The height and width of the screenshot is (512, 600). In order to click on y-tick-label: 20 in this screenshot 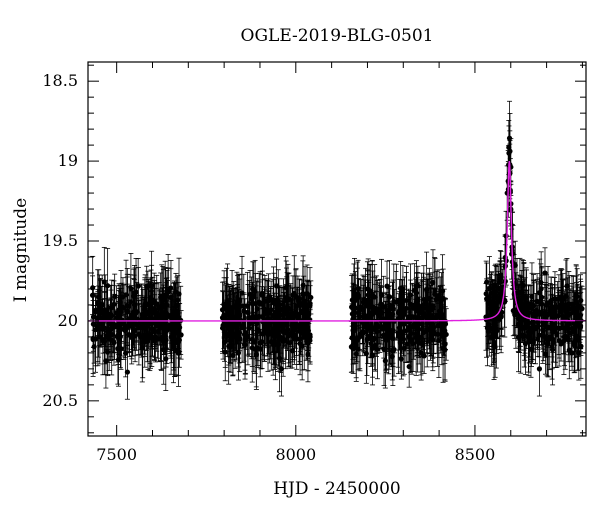, I will do `click(68, 320)`.